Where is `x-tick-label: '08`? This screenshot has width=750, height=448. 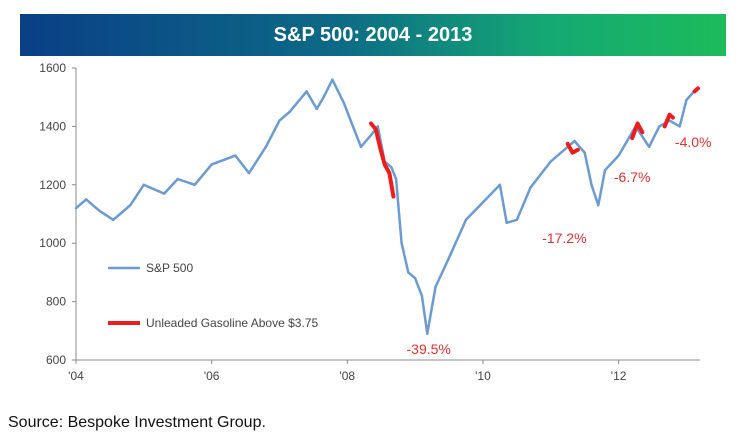
x-tick-label: '08 is located at coordinates (347, 376).